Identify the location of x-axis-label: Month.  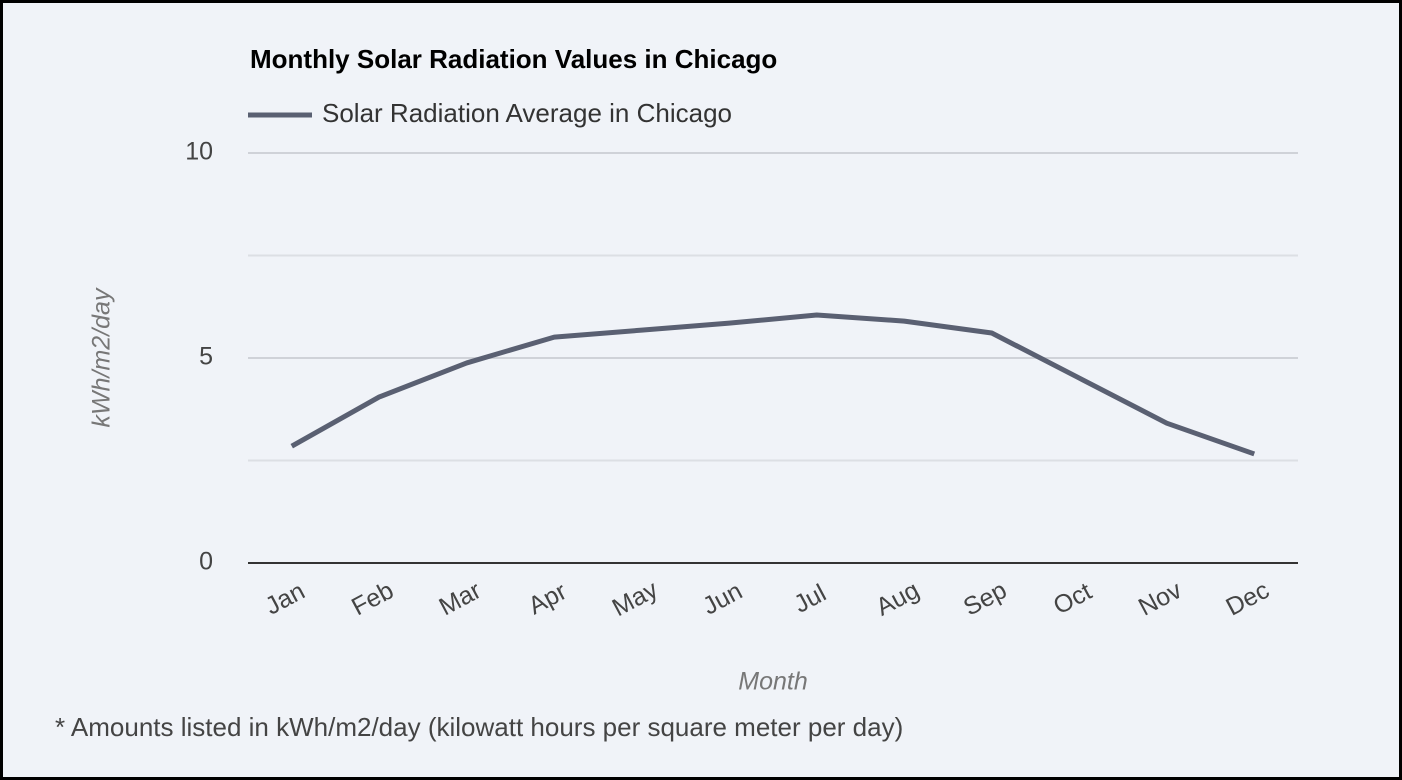
(772, 682).